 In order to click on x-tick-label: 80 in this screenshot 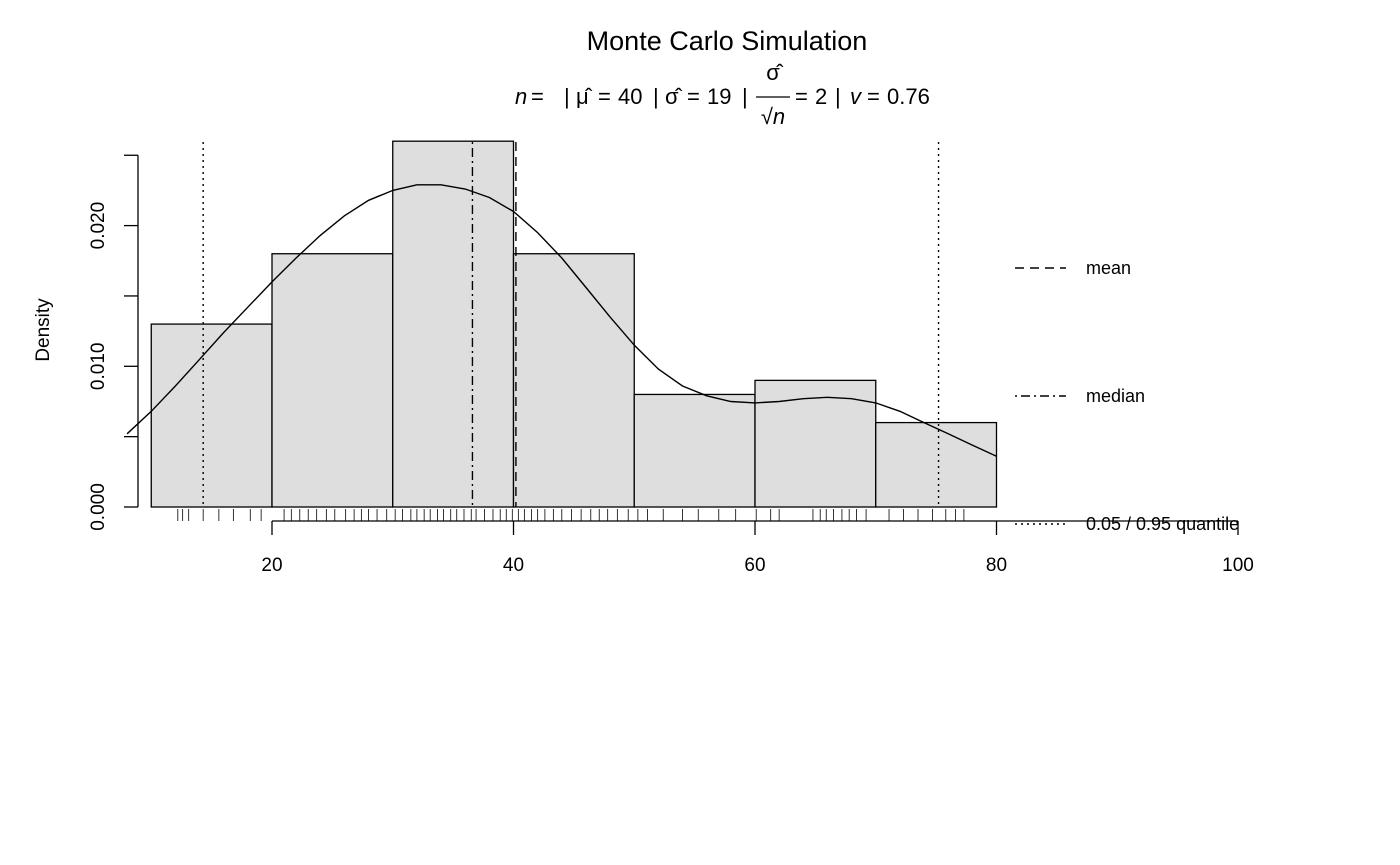, I will do `click(996, 565)`.